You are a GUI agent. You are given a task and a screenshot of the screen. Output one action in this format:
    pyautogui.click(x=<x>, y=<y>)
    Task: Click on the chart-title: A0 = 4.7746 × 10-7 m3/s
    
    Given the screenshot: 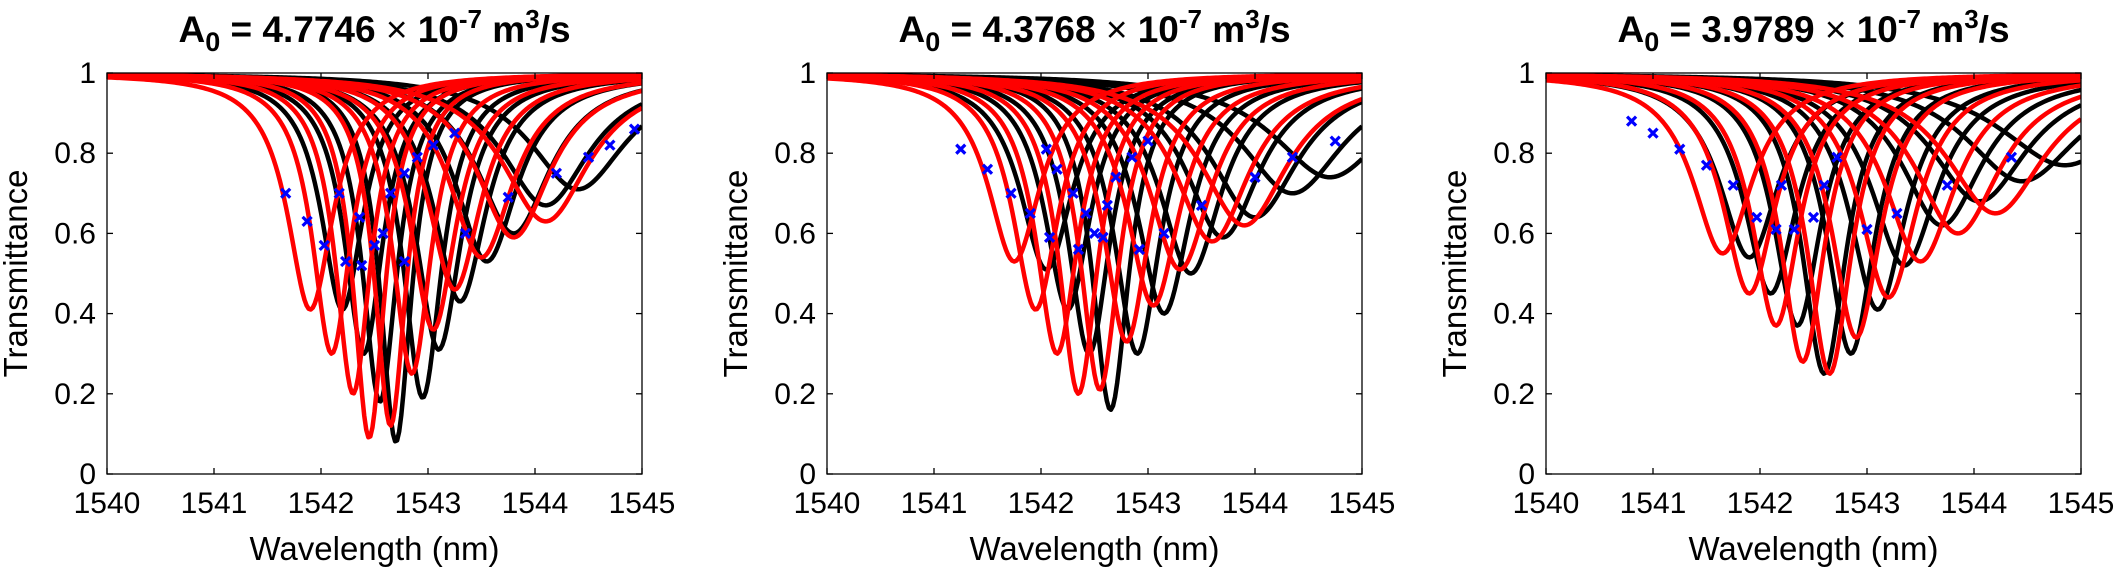 What is the action you would take?
    pyautogui.click(x=374, y=30)
    